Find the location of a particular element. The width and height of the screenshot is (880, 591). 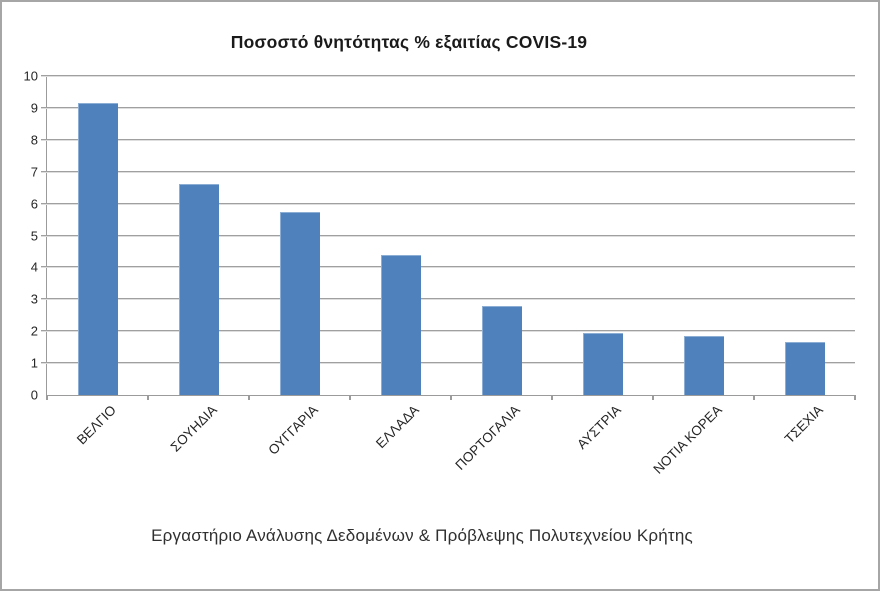

y-axis-tick-label: 5 is located at coordinates (34, 235).